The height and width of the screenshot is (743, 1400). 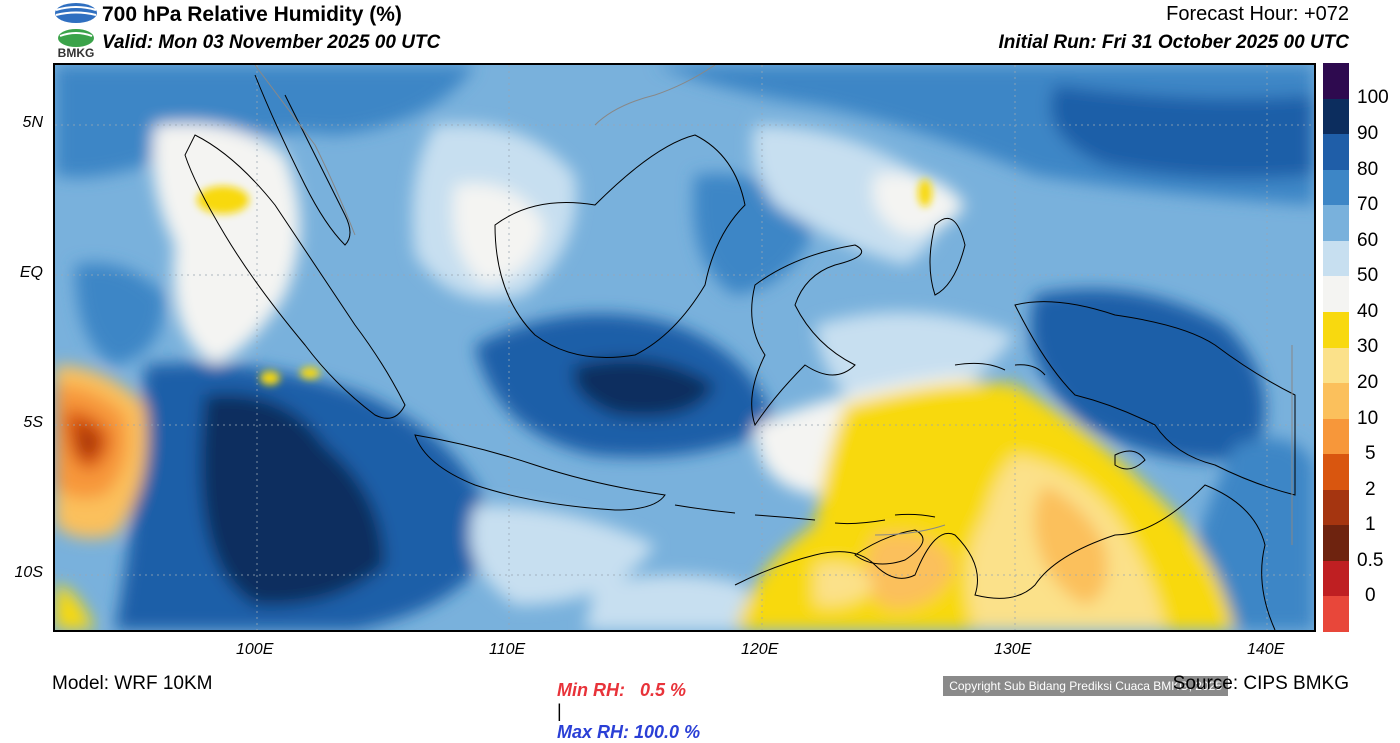 I want to click on cb-label: 0, so click(x=1370, y=595).